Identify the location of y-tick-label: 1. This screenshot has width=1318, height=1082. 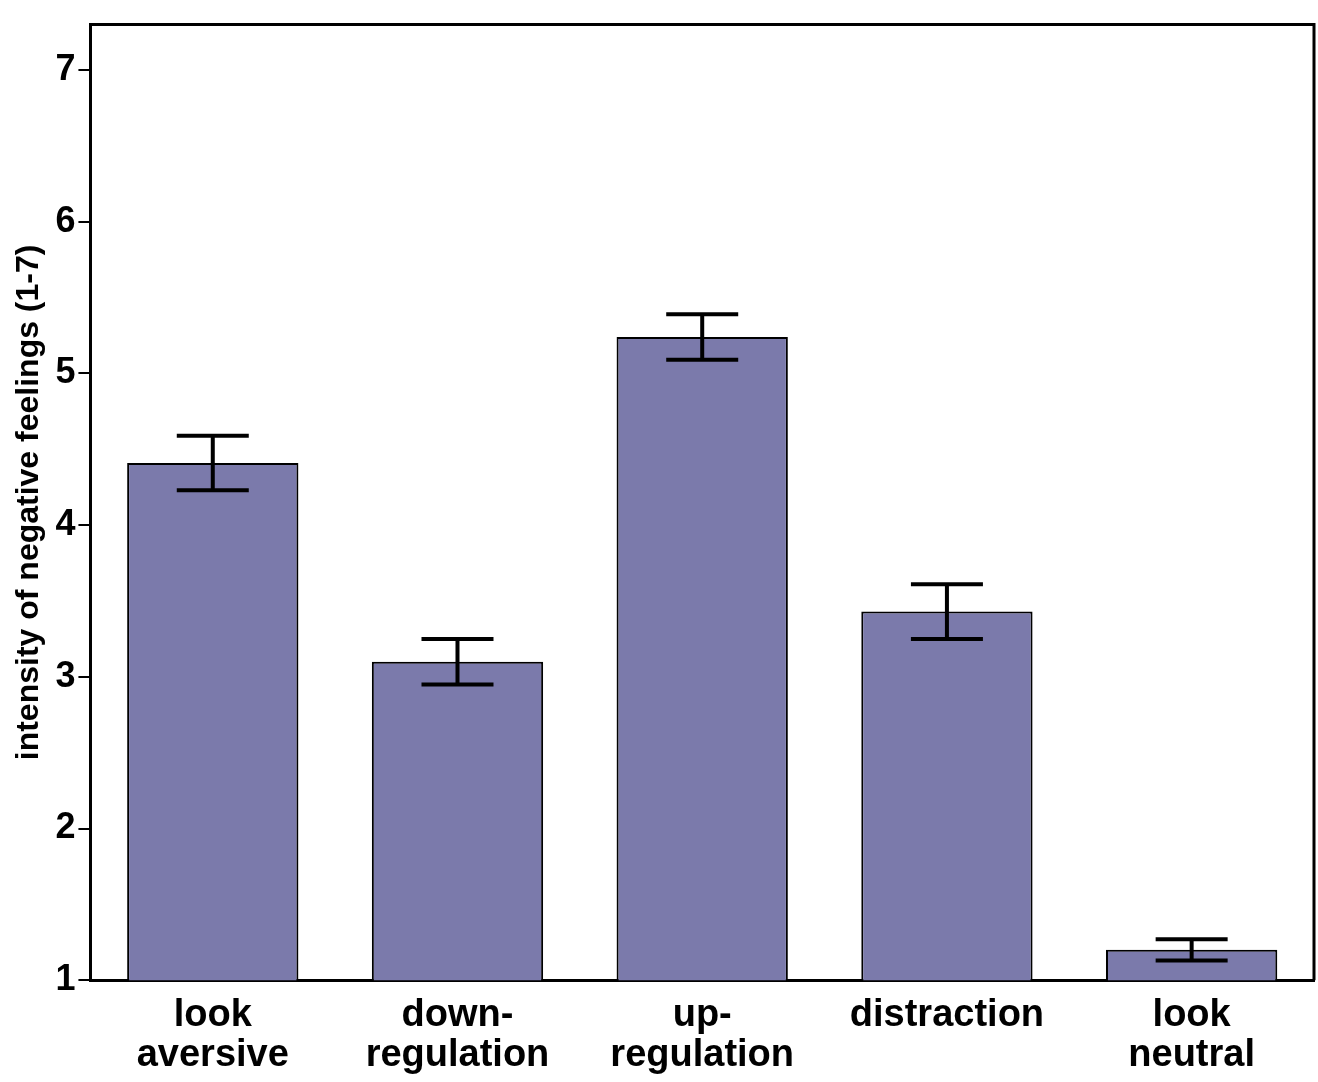
(65, 978).